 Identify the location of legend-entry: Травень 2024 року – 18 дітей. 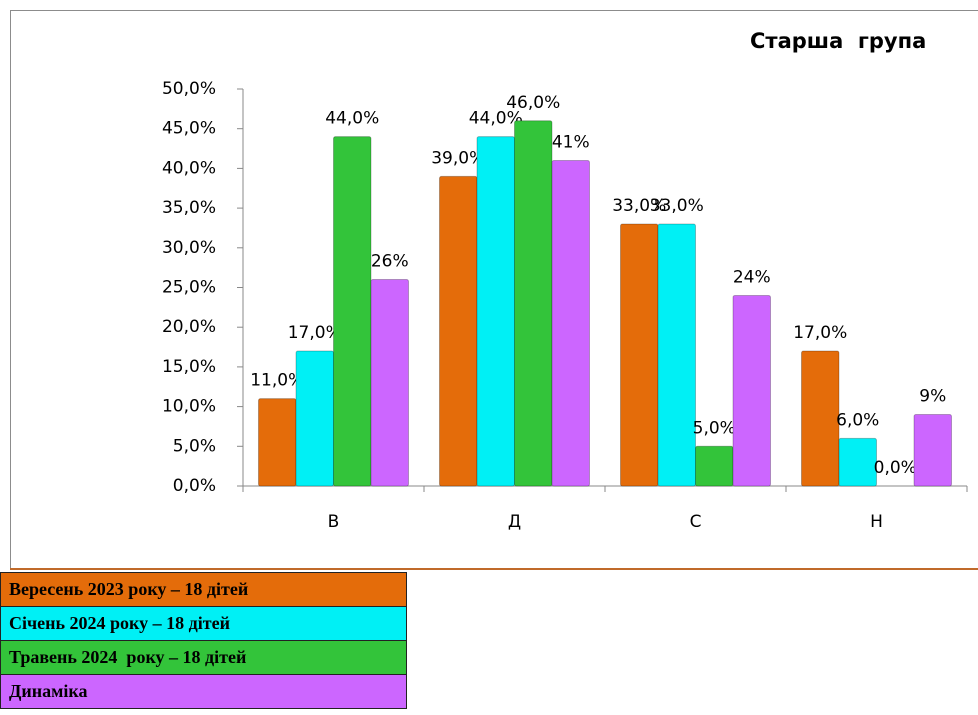
(203, 657).